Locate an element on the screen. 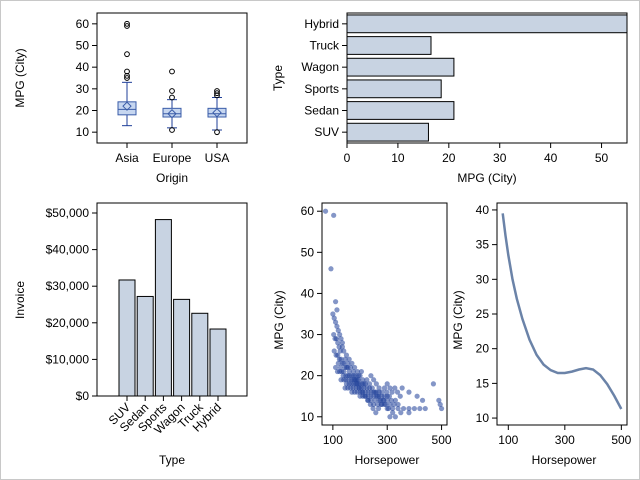 Image resolution: width=640 pixels, height=480 pixels. x-tick-label: Europe is located at coordinates (172, 158).